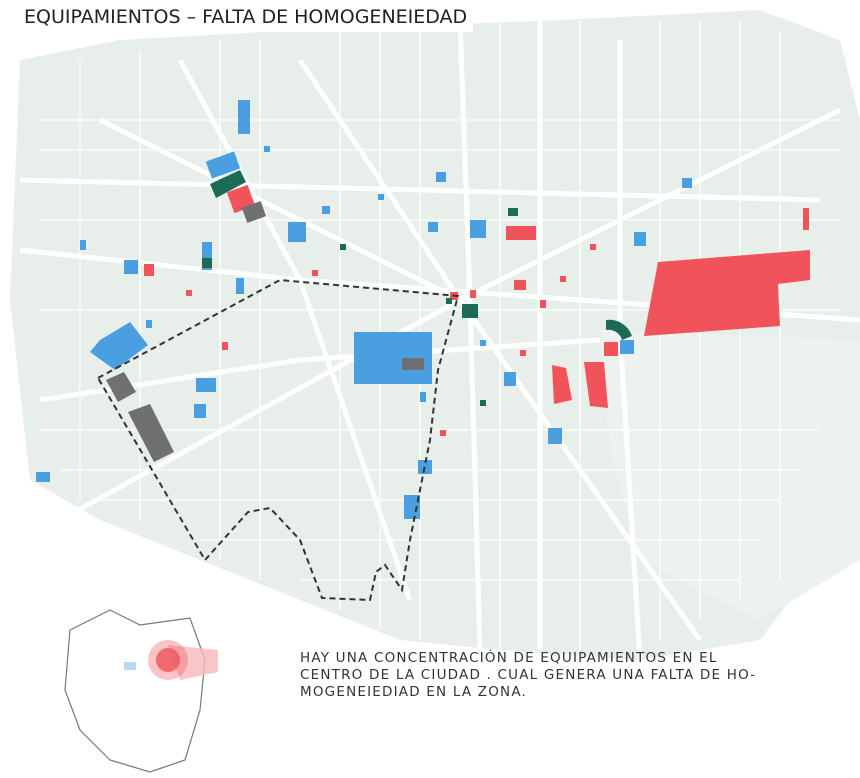 The image size is (860, 778). What do you see at coordinates (265, 331) in the screenshot?
I see `gray-facilities` at bounding box center [265, 331].